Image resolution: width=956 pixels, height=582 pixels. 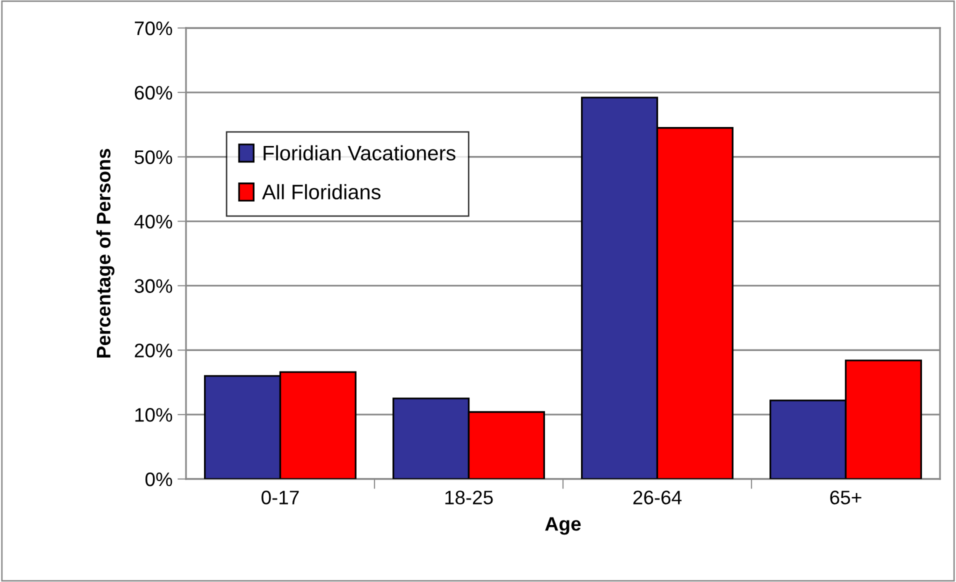 What do you see at coordinates (153, 286) in the screenshot?
I see `y-tick-label: 30%` at bounding box center [153, 286].